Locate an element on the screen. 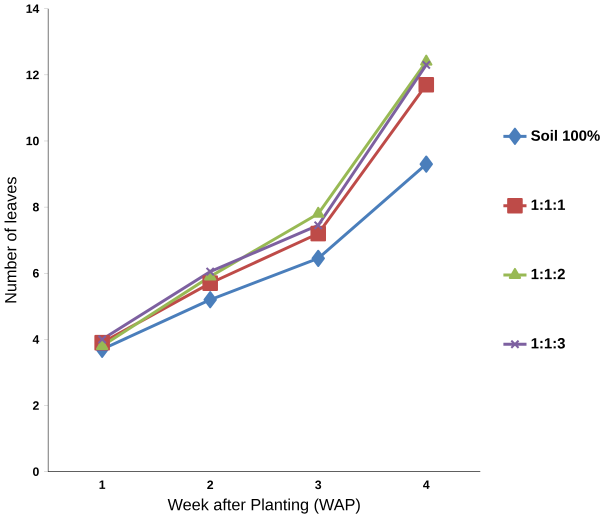 The height and width of the screenshot is (518, 607). x-axis-title: Week after Planting (WAP) is located at coordinates (264, 506).